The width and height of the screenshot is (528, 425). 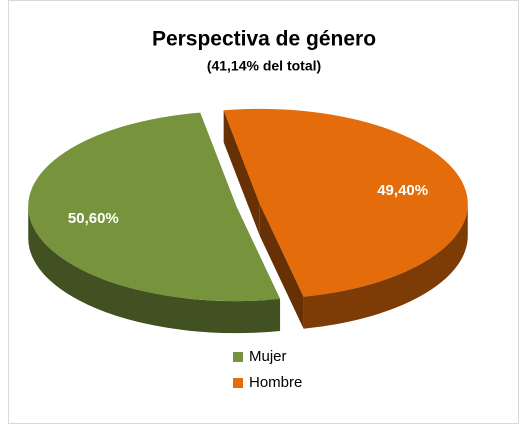 I want to click on legend-label: Mujer, so click(x=268, y=356).